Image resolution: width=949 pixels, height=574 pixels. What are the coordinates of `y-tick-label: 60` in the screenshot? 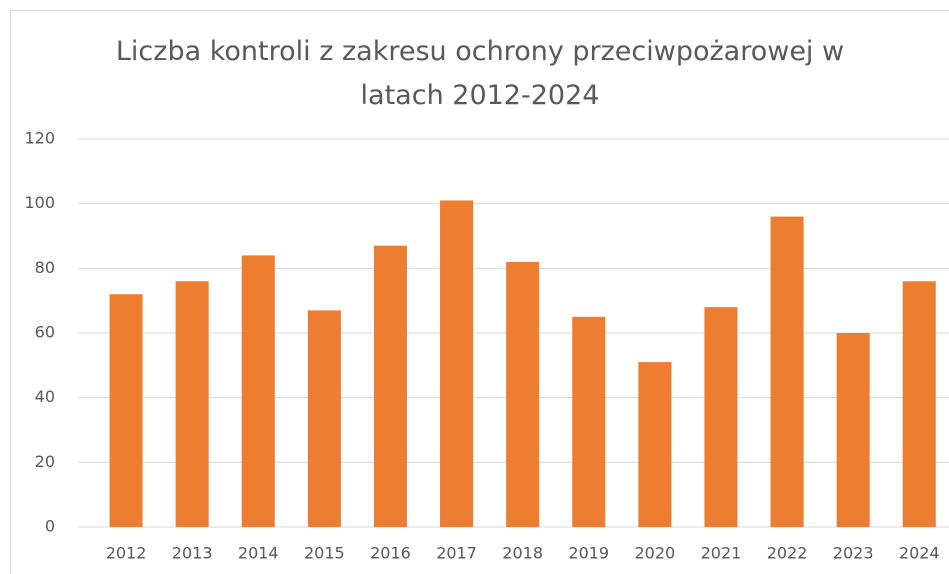 It's located at (45, 332).